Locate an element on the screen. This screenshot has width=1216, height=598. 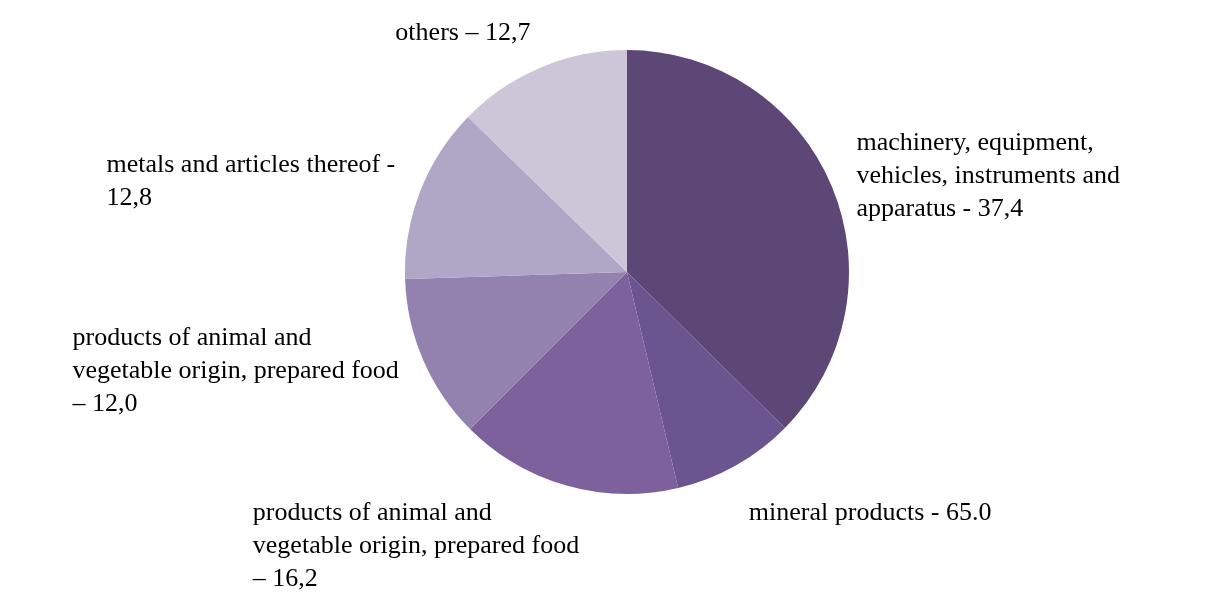
slice-label: products of animal and vegetable origin, prepared food – 16,2 is located at coordinates (415, 545).